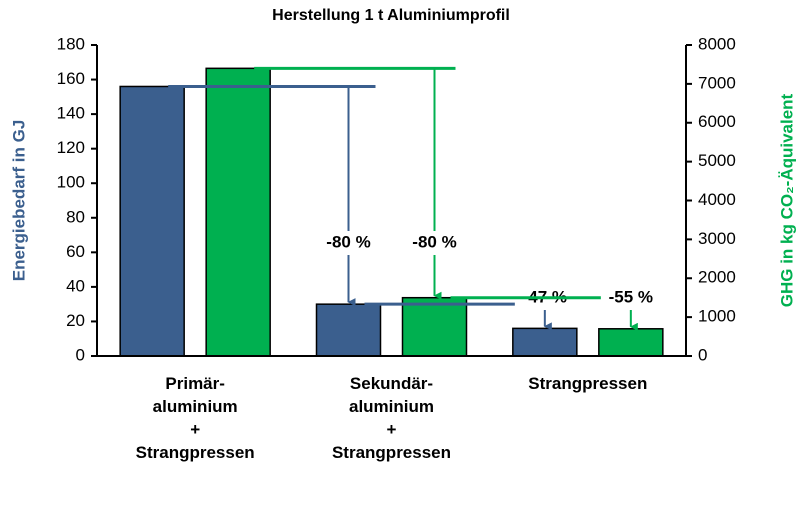 The width and height of the screenshot is (806, 509). What do you see at coordinates (71, 43) in the screenshot?
I see `y-tick-label: 180` at bounding box center [71, 43].